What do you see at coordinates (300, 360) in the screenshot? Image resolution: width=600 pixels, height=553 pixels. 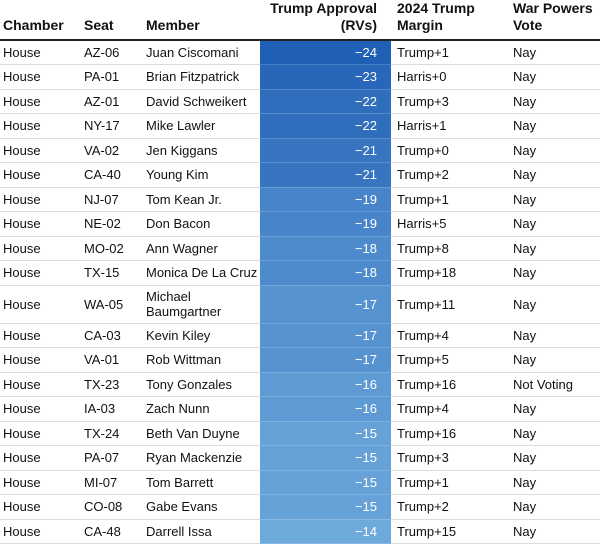 I see `table-row: House VA-01 Rob Wittman −17 Trump+5 Nay` at bounding box center [300, 360].